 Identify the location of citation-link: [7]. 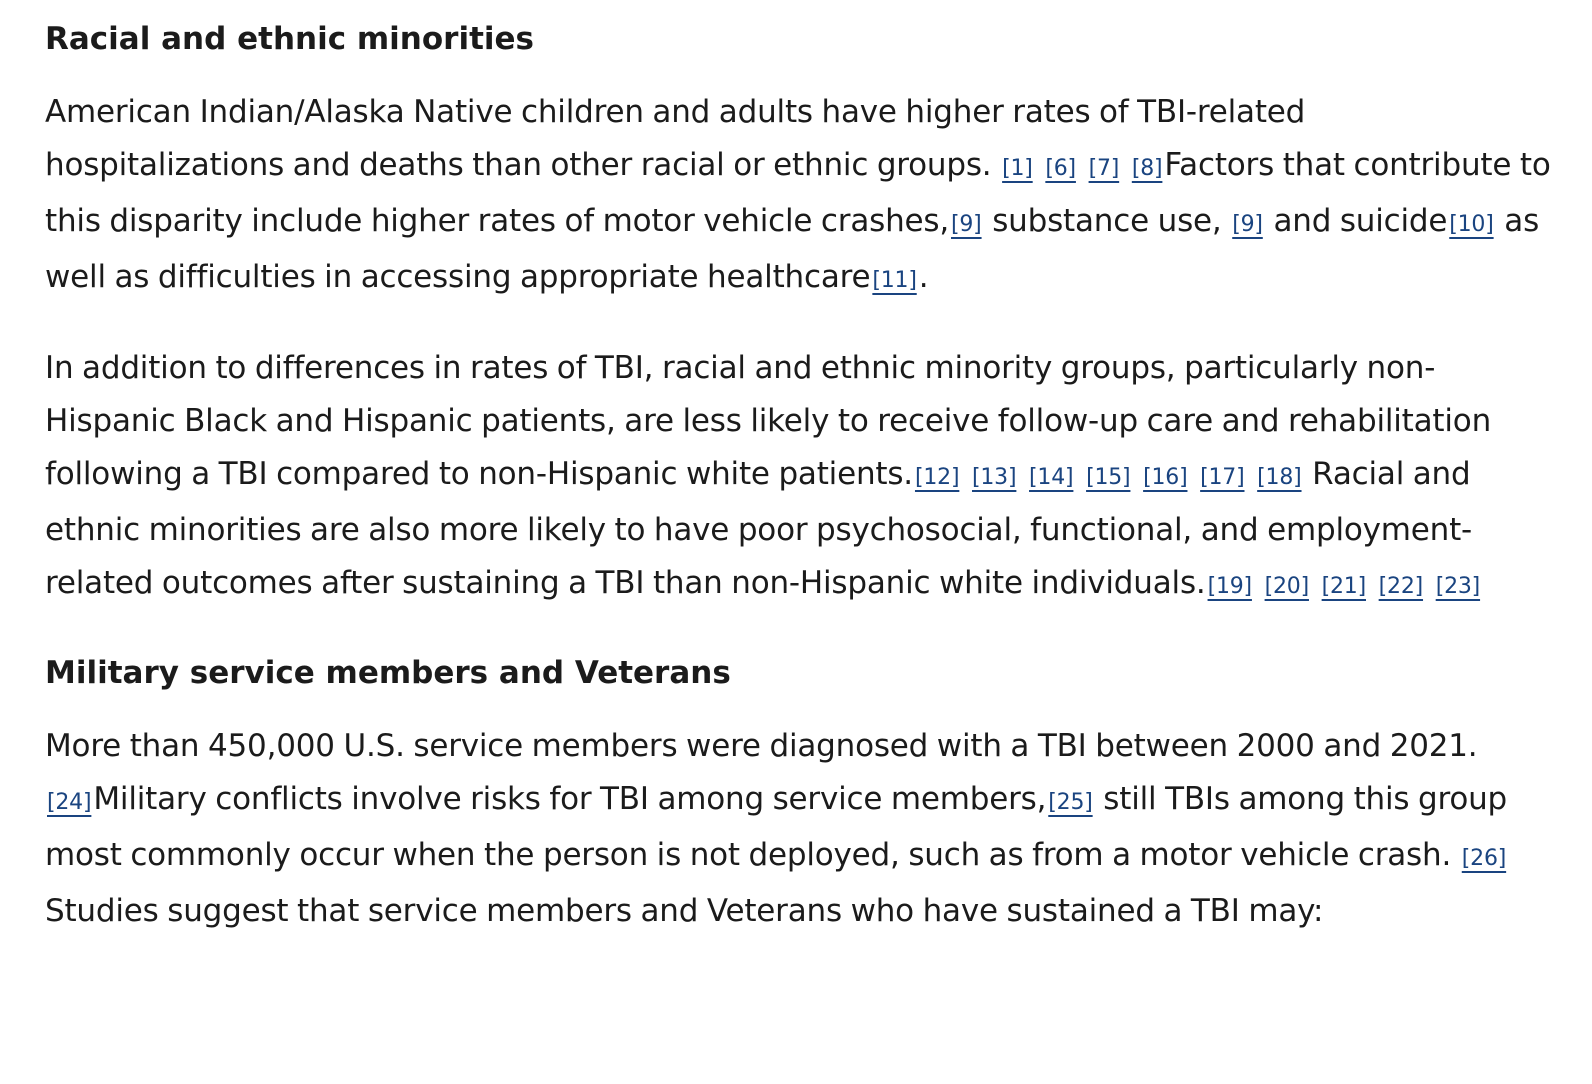
(1104, 168).